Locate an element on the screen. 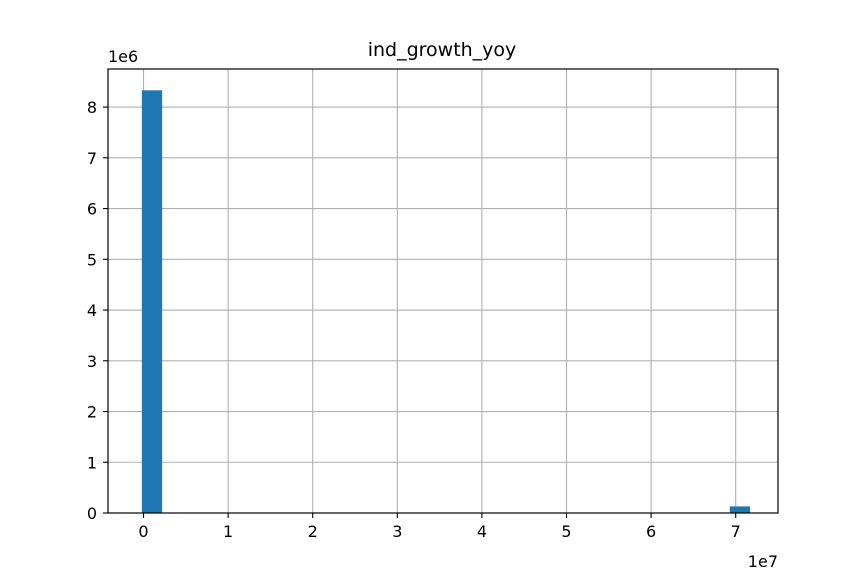 The height and width of the screenshot is (576, 864). x-tick: 0 is located at coordinates (143, 527).